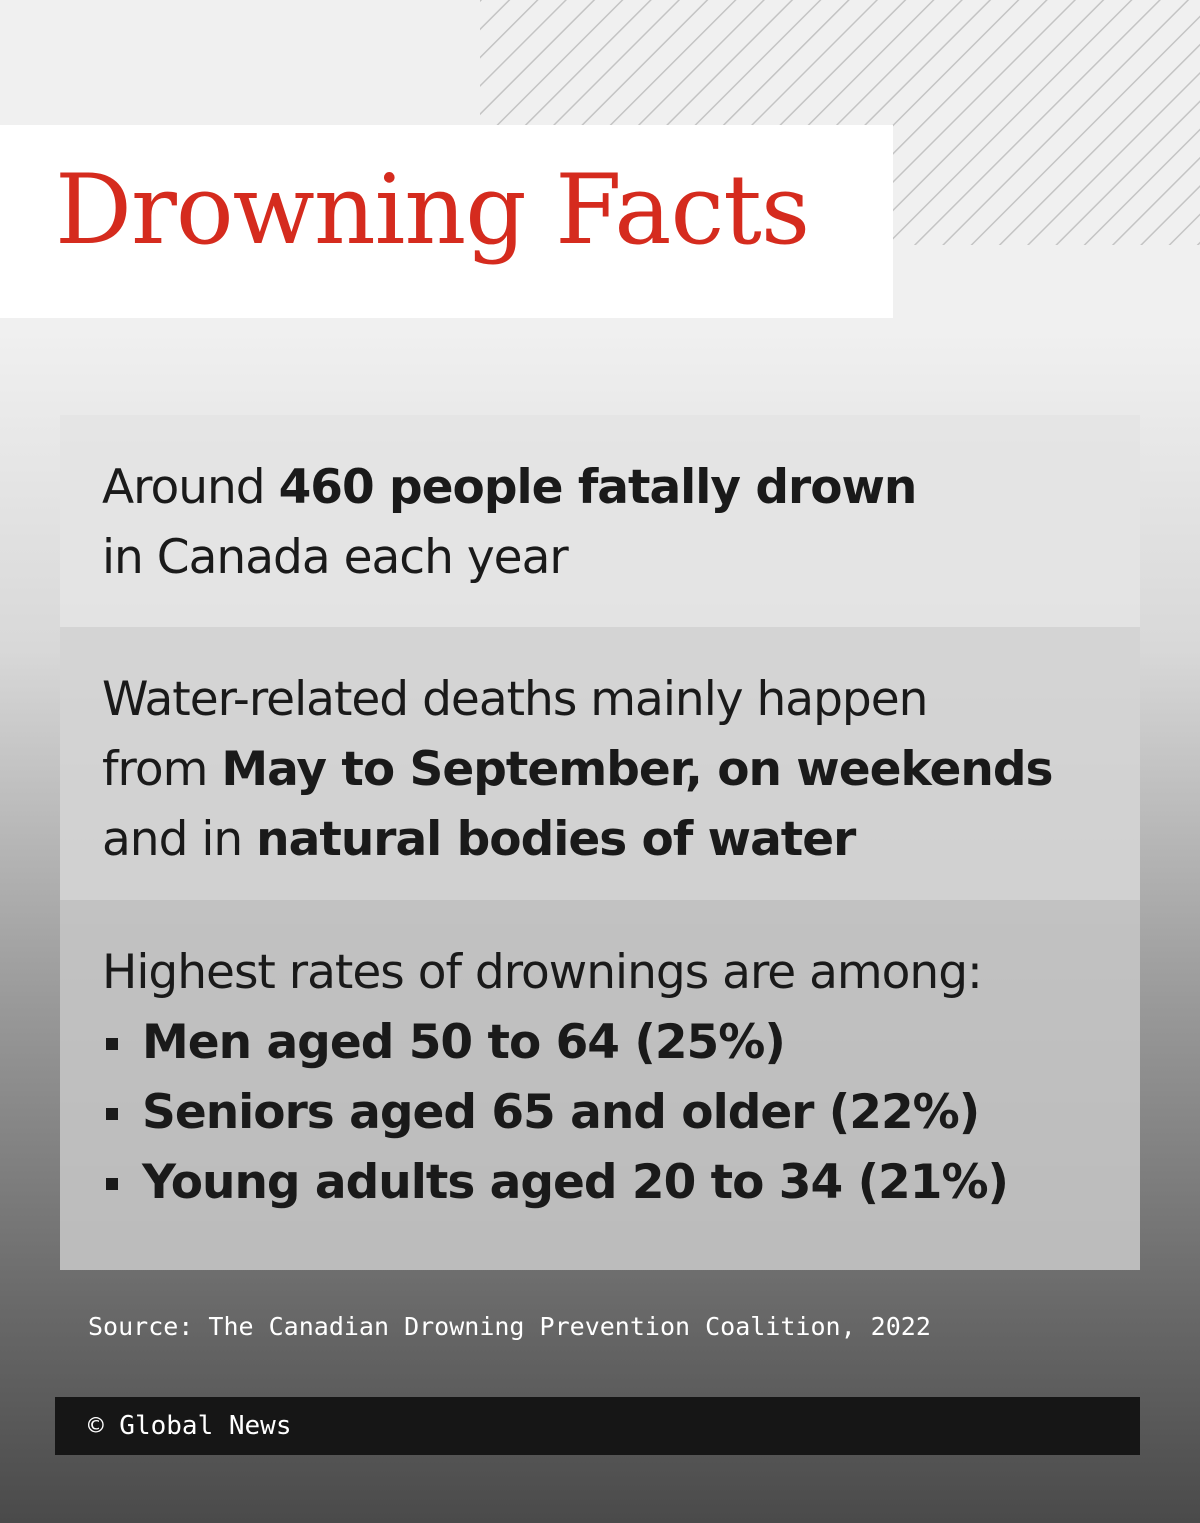  Describe the element at coordinates (432, 210) in the screenshot. I see `title: Drowning Facts` at that location.